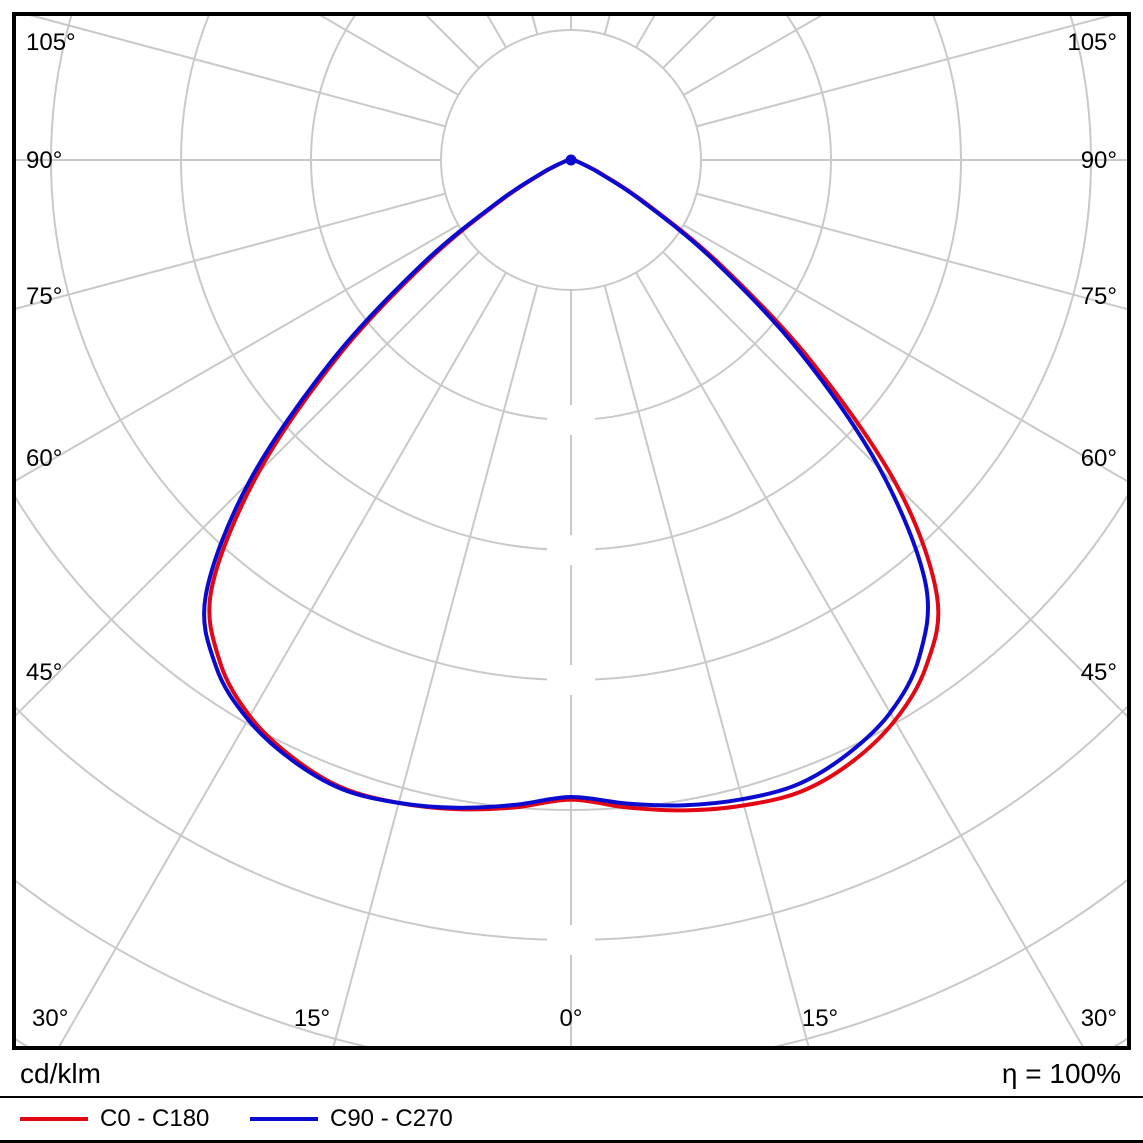 The image size is (1143, 1143). Describe the element at coordinates (571, 1075) in the screenshot. I see `footer-row: cd/klm η = 100%` at that location.